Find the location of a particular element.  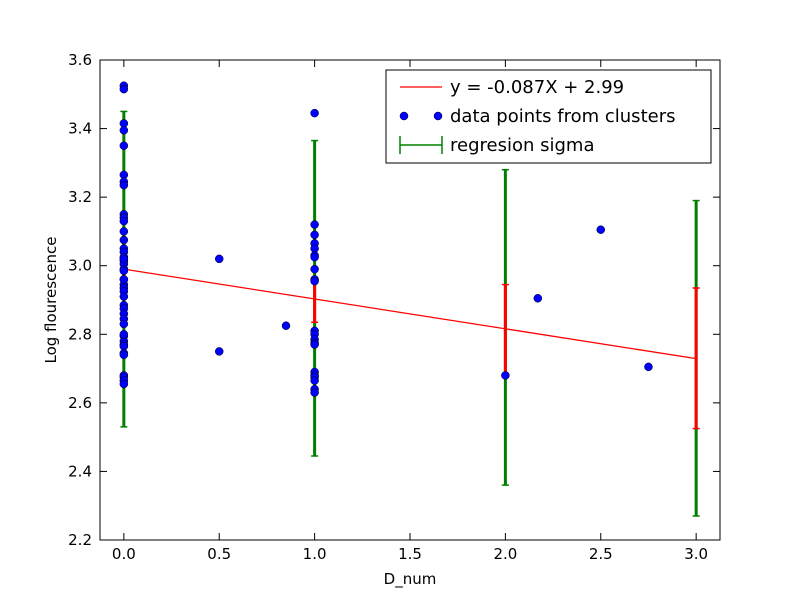

y-tick-label: 2.6 is located at coordinates (80, 403).